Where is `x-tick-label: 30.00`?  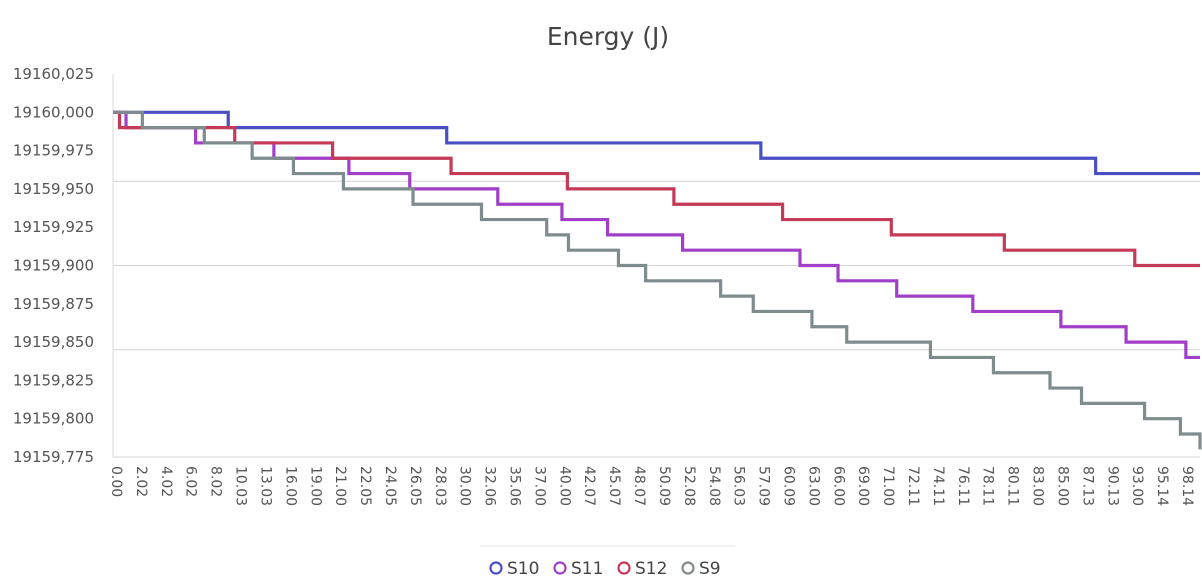 x-tick-label: 30.00 is located at coordinates (465, 486).